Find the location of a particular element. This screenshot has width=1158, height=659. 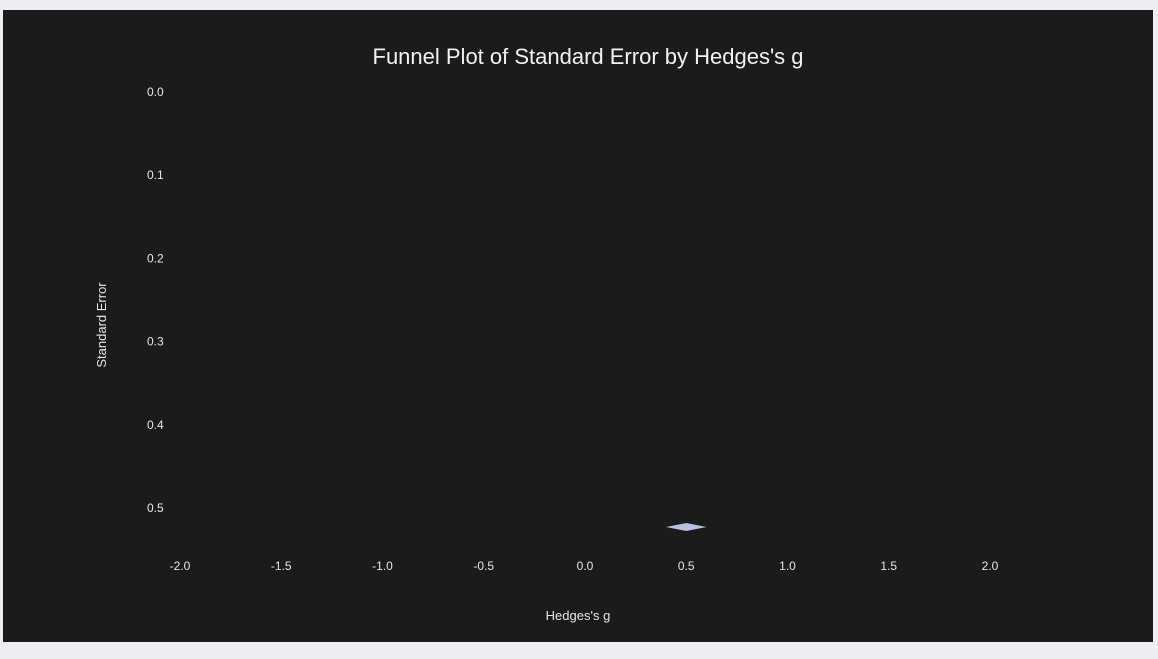

x-tick-label: -1.0 is located at coordinates (382, 566).